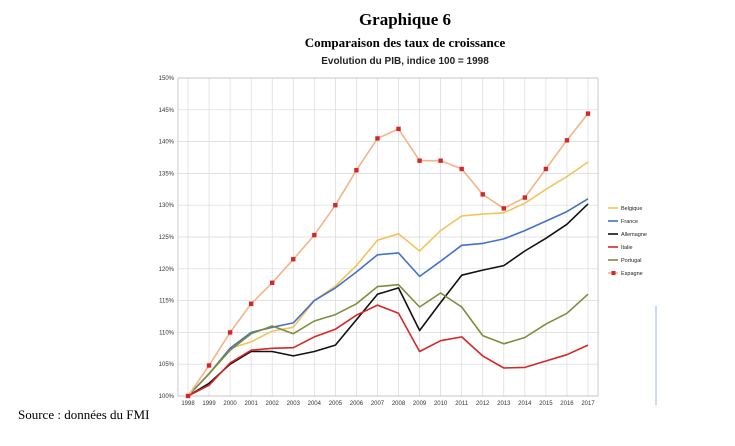  I want to click on x-tick-label: 1998, so click(188, 404).